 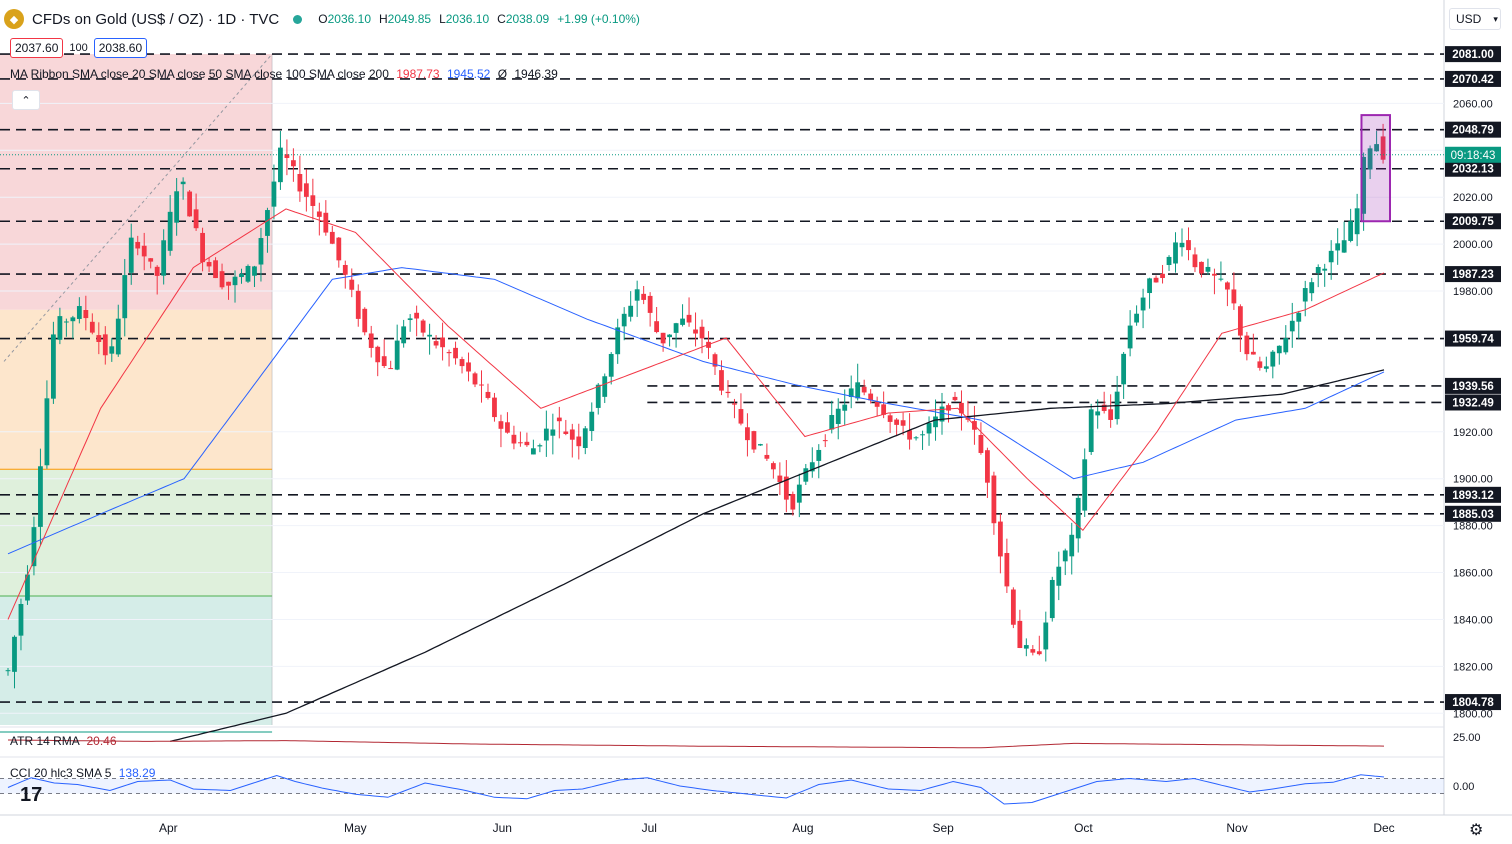 What do you see at coordinates (168, 828) in the screenshot?
I see `x-tick-label: Apr` at bounding box center [168, 828].